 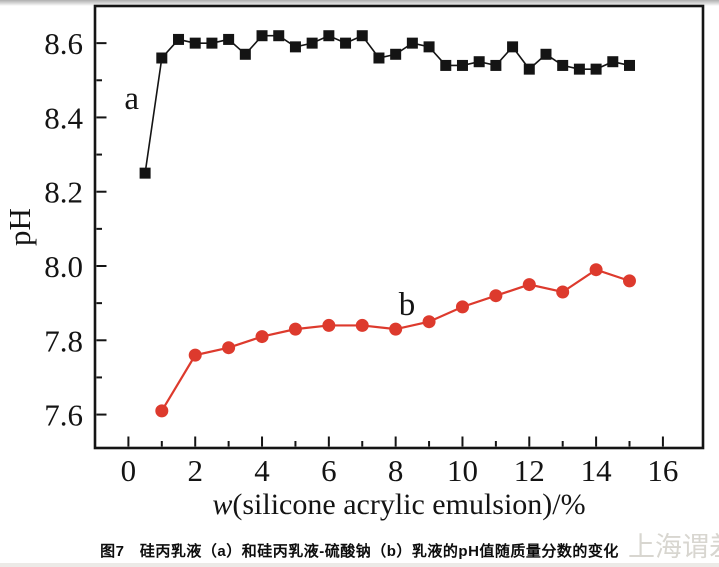 What do you see at coordinates (129, 470) in the screenshot?
I see `x-tick-label: 0` at bounding box center [129, 470].